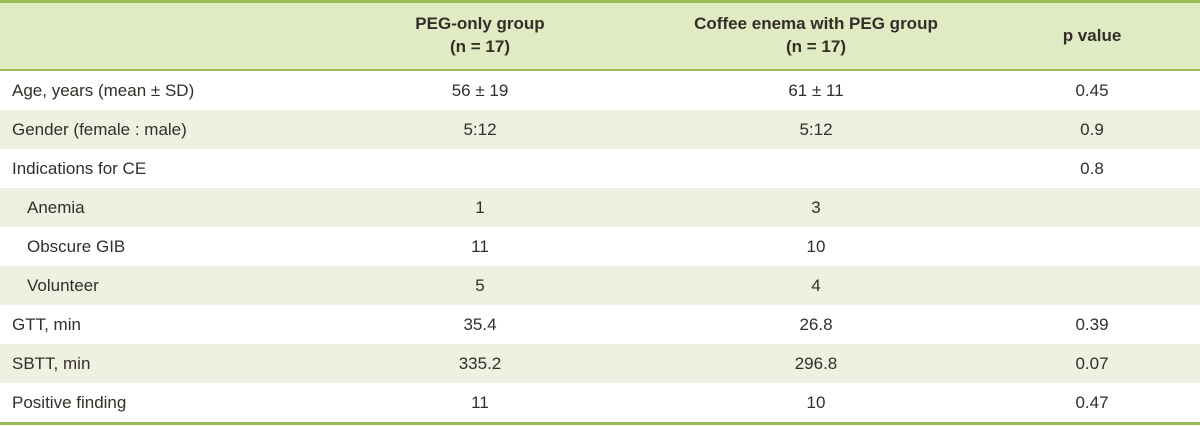  I want to click on peg-value: 56 ± 19, so click(480, 90).